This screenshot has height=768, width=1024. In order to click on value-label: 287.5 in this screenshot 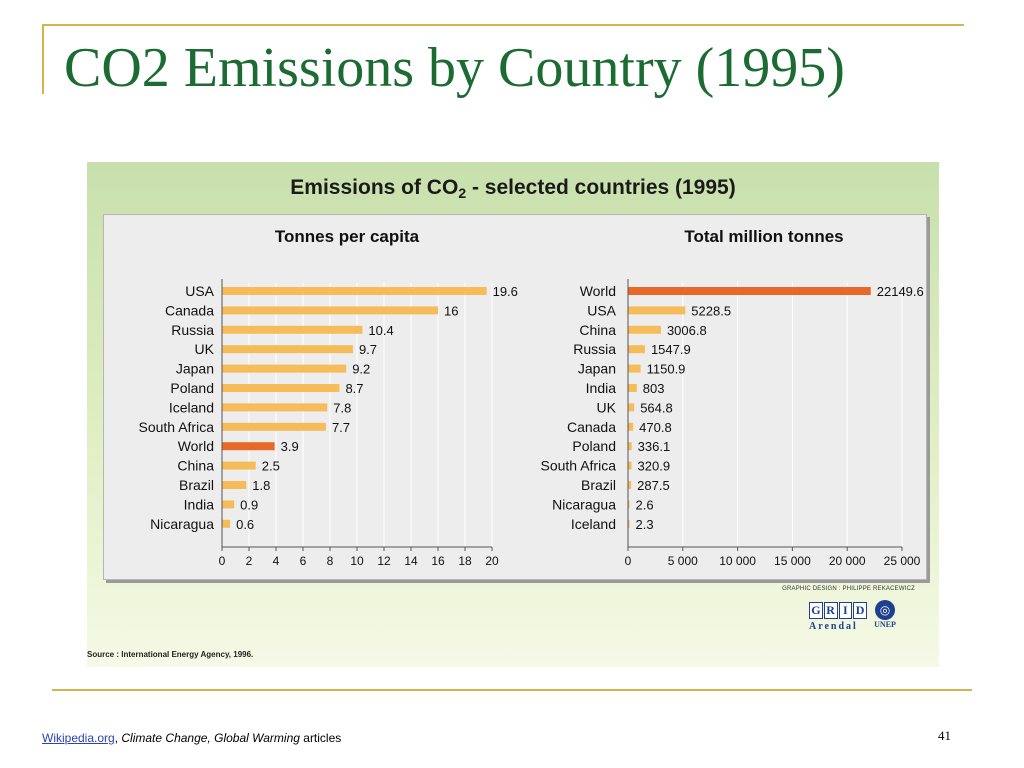, I will do `click(653, 485)`.